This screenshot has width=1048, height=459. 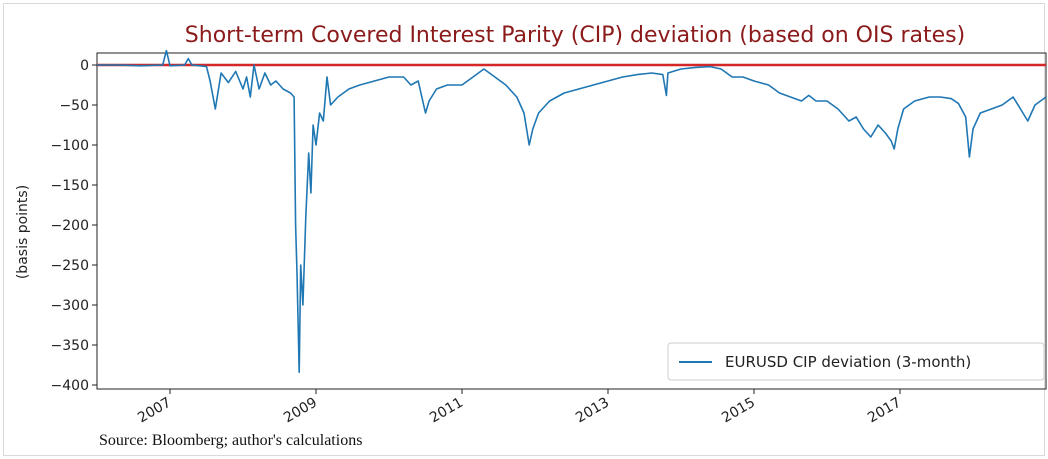 What do you see at coordinates (70, 306) in the screenshot?
I see `y-tick-label: −300` at bounding box center [70, 306].